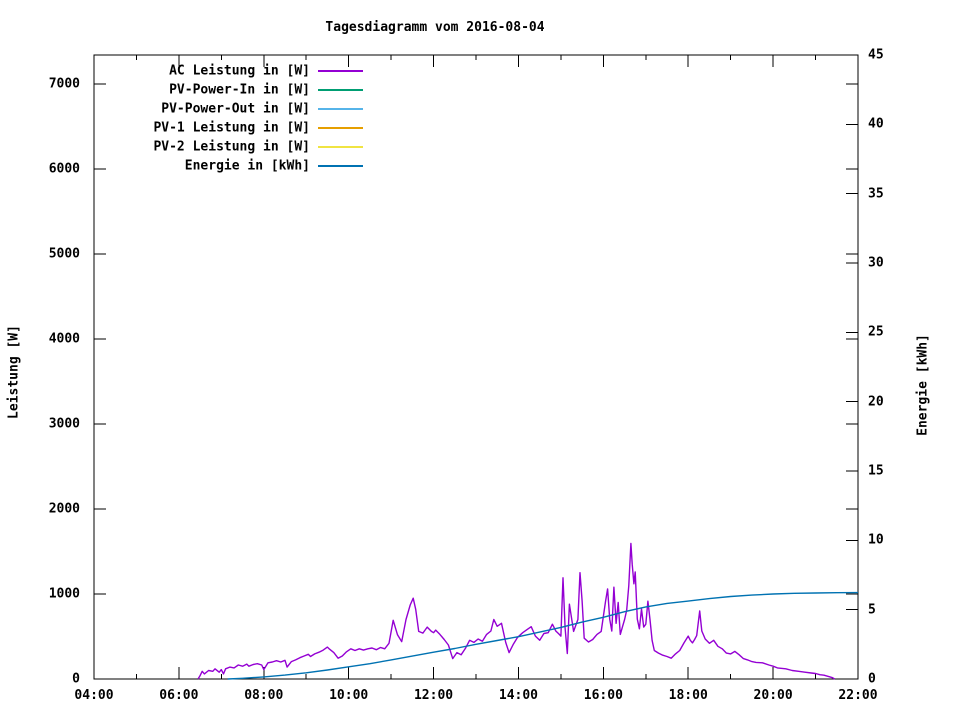 This screenshot has height=720, width=960. I want to click on left-axis-tick-label: 4000, so click(64, 339).